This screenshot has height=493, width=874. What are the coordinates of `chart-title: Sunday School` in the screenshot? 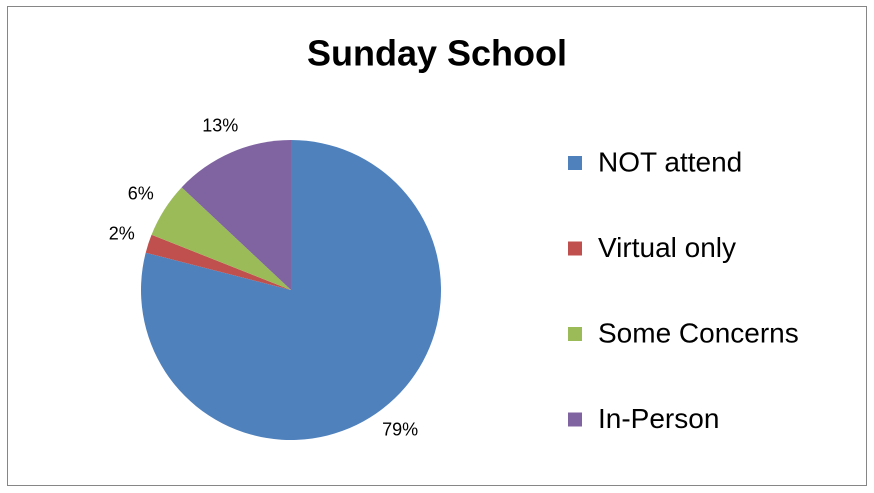 It's located at (437, 53).